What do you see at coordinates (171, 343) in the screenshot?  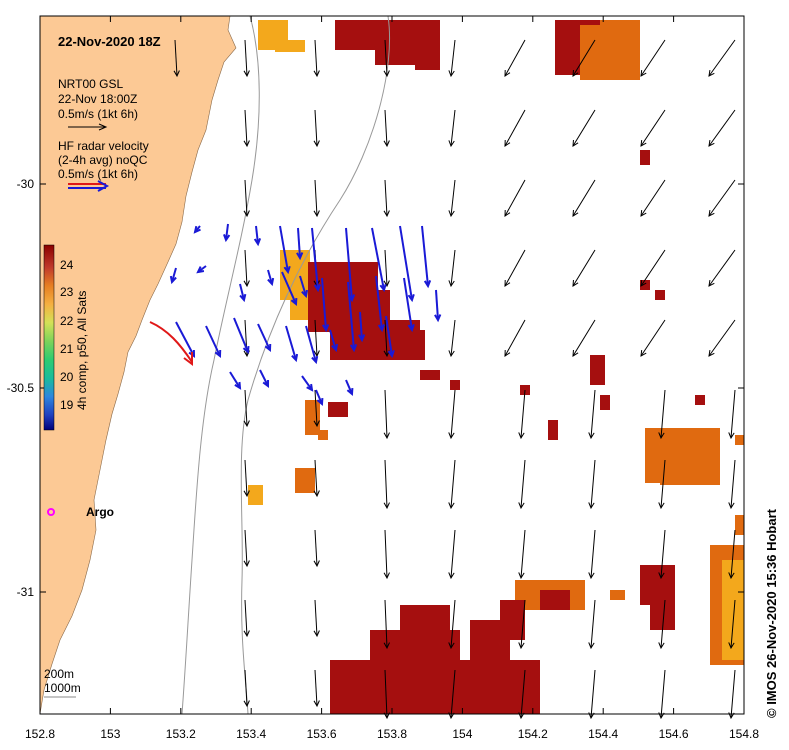 I see `drifter-track` at bounding box center [171, 343].